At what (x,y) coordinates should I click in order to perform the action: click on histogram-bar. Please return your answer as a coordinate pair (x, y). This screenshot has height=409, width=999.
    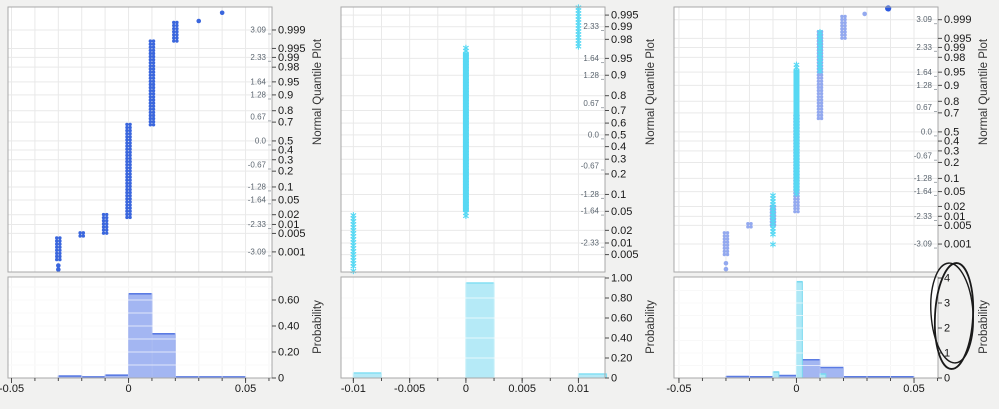
    Looking at the image, I should click on (799, 330).